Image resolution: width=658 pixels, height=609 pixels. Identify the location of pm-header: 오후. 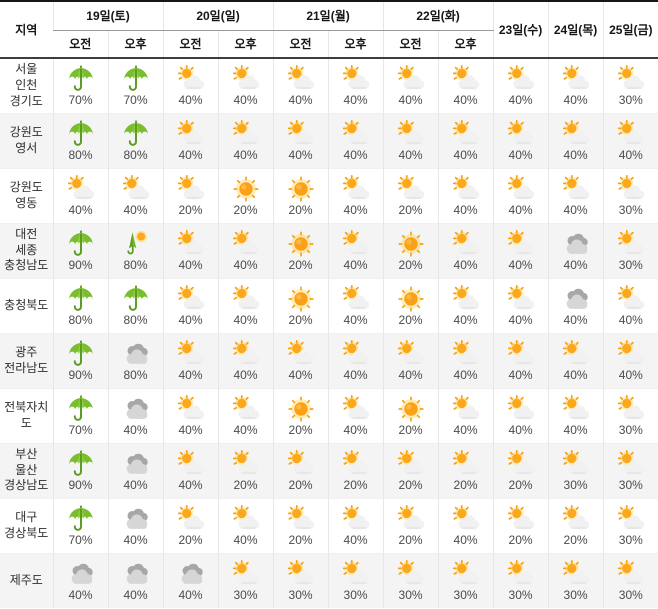
(245, 44).